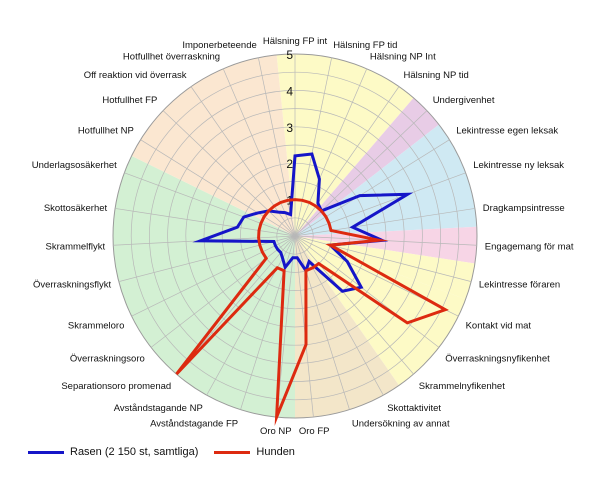 This screenshot has height=480, width=600. What do you see at coordinates (219, 45) in the screenshot?
I see `category-label-30: Imponerbeteende` at bounding box center [219, 45].